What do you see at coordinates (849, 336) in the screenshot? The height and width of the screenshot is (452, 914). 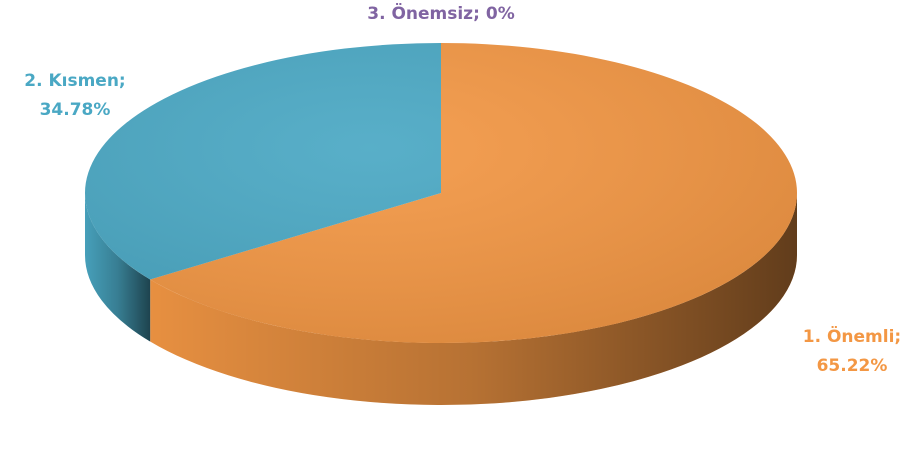 I see `label-category: 1. Önemli` at bounding box center [849, 336].